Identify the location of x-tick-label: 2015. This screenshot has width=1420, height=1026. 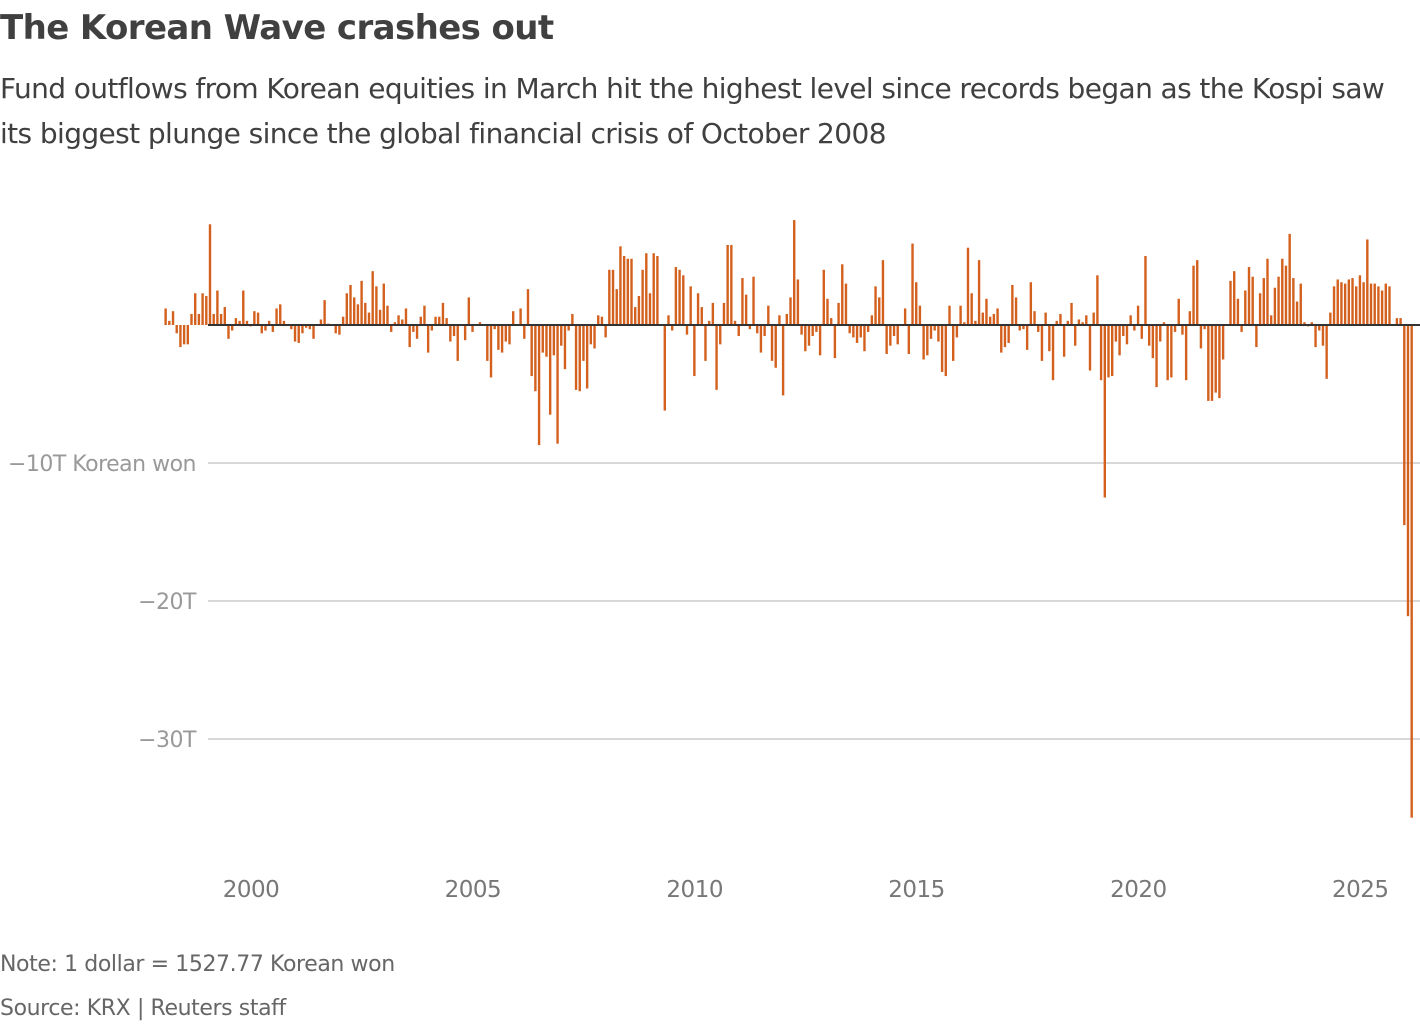
(916, 890).